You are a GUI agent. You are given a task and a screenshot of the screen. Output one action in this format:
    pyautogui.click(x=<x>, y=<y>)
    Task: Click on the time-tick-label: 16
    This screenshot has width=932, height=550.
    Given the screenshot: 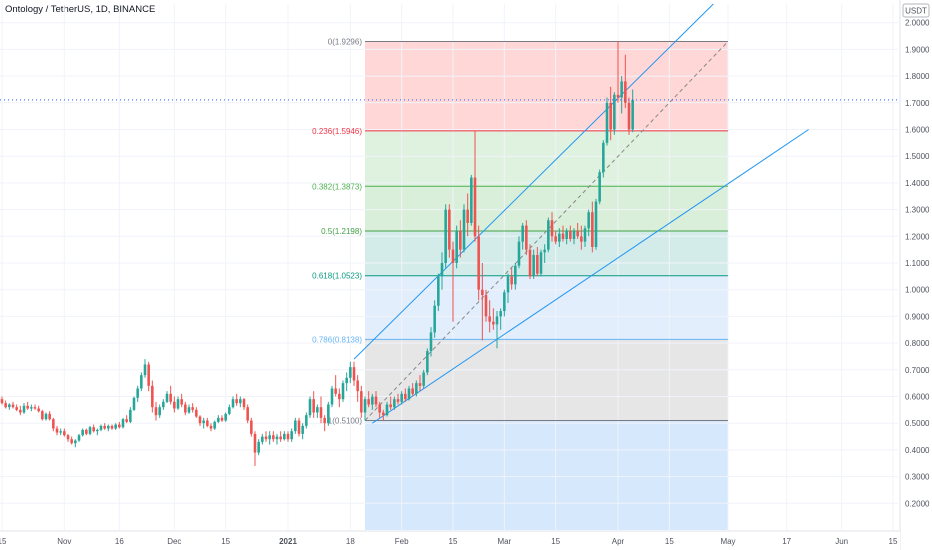 What is the action you would take?
    pyautogui.click(x=119, y=541)
    